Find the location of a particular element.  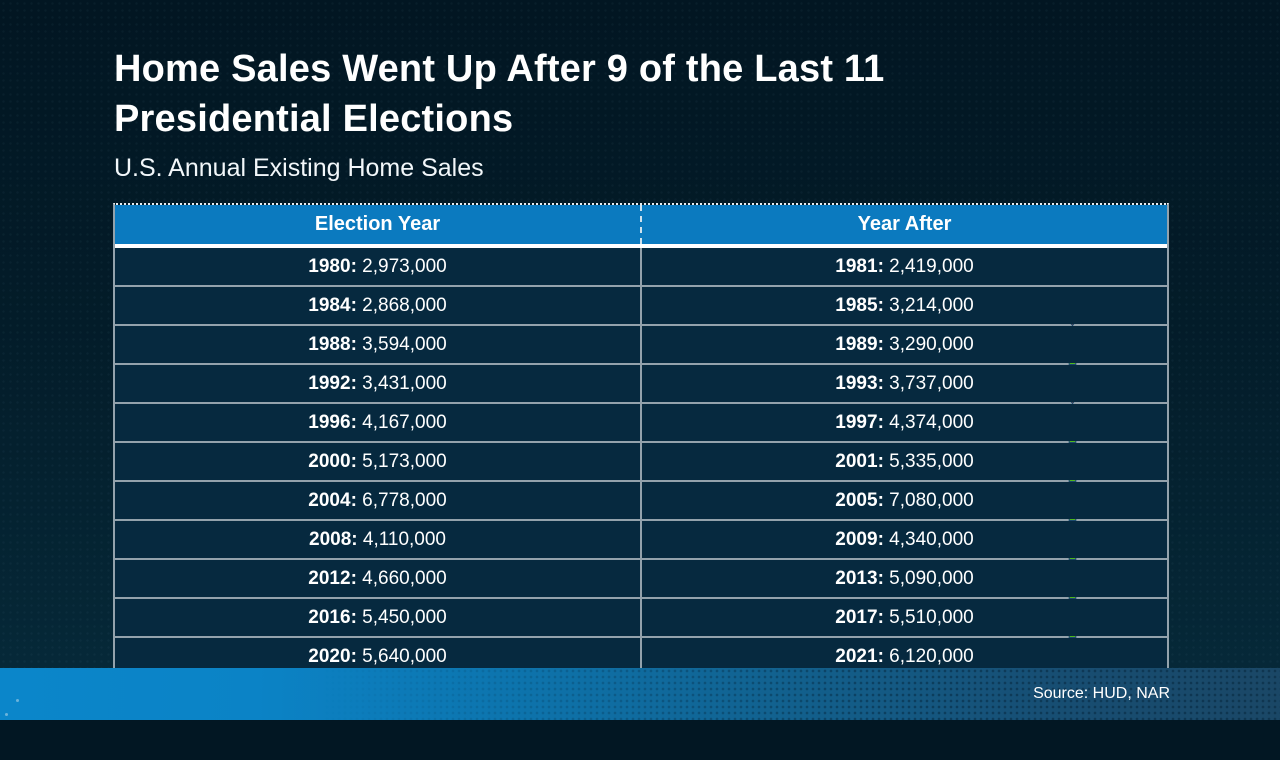

year-after-cell: 2005: 7,080,000 is located at coordinates (904, 521).